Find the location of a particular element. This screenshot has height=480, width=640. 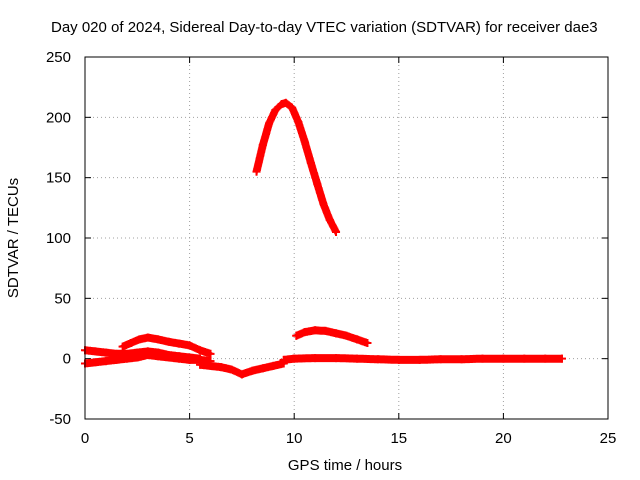

x-tick-label: 15 is located at coordinates (398, 438).